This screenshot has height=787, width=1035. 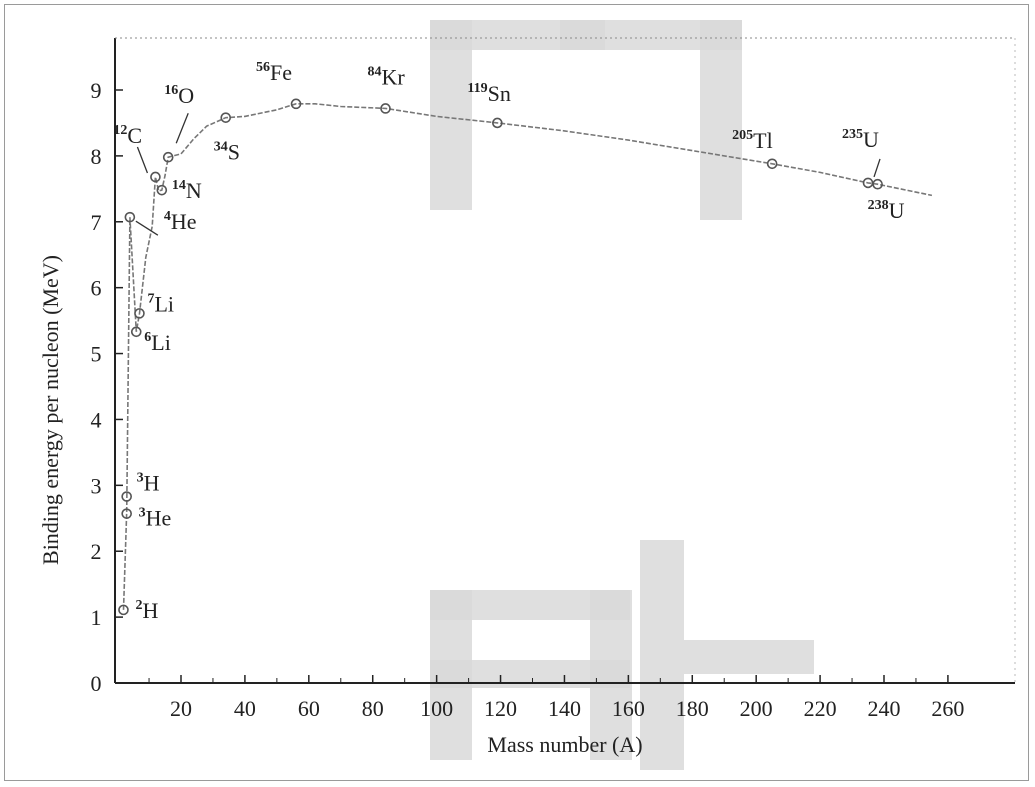 What do you see at coordinates (628, 708) in the screenshot?
I see `x-tick-label: 160` at bounding box center [628, 708].